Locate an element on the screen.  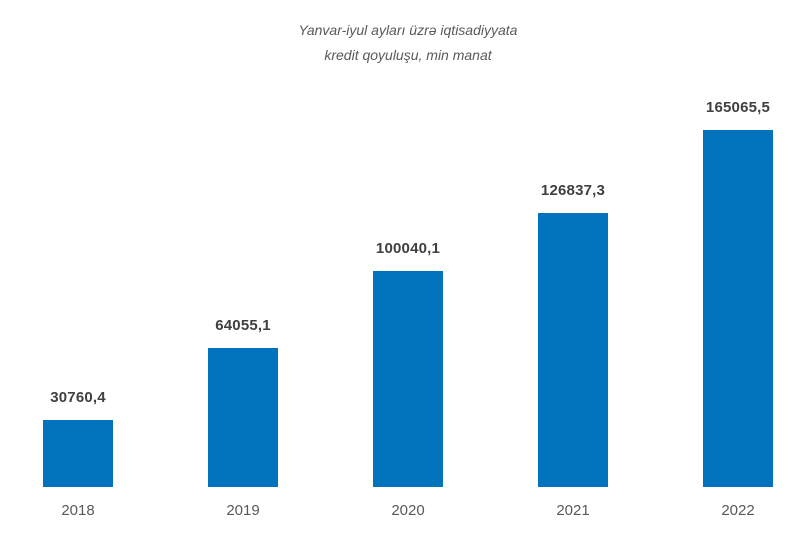
bar-value-label-2021: 126837,3 is located at coordinates (573, 190).